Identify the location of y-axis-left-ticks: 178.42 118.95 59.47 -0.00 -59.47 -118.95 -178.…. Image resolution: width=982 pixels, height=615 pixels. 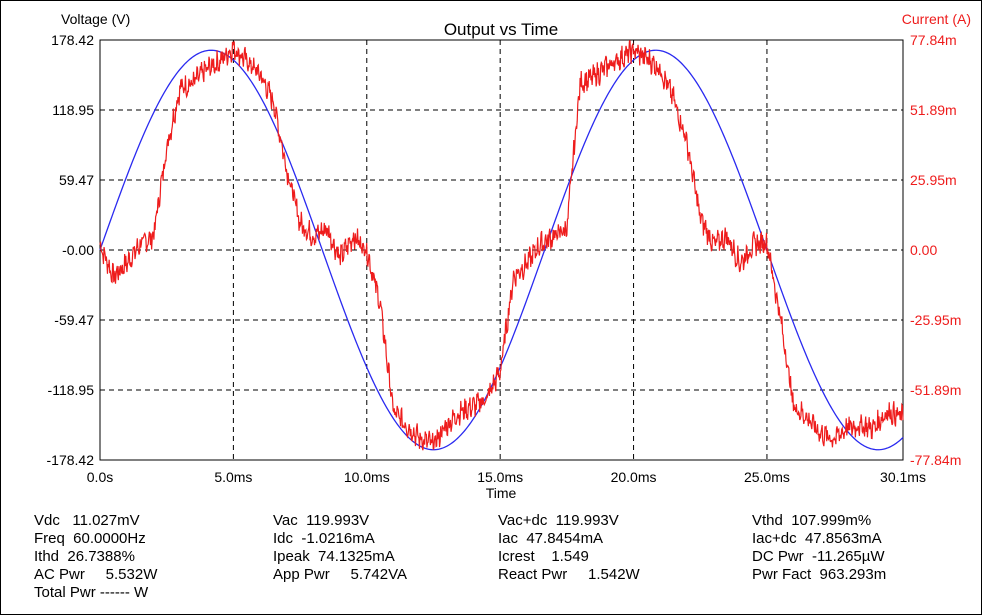
(71, 250).